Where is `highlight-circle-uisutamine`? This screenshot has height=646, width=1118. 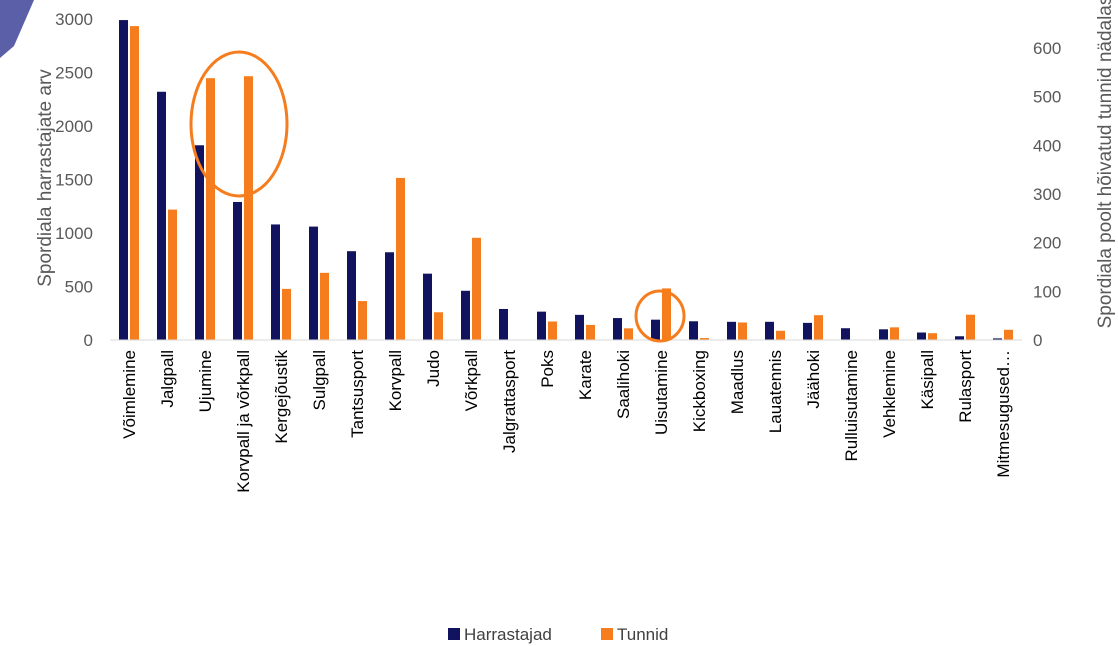
highlight-circle-uisutamine is located at coordinates (660, 316).